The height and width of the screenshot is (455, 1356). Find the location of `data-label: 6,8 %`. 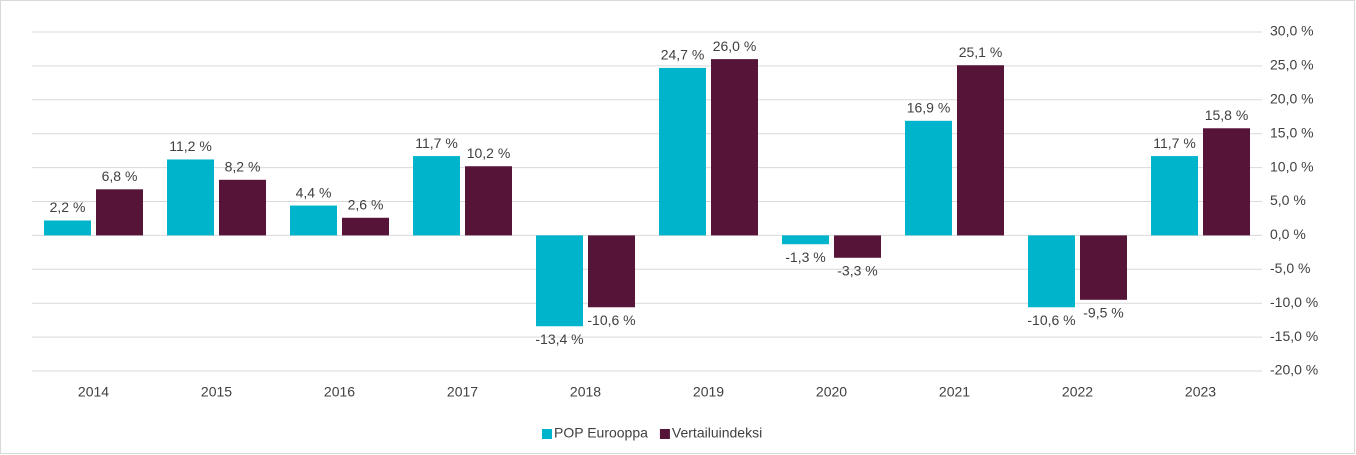

data-label: 6,8 % is located at coordinates (120, 176).